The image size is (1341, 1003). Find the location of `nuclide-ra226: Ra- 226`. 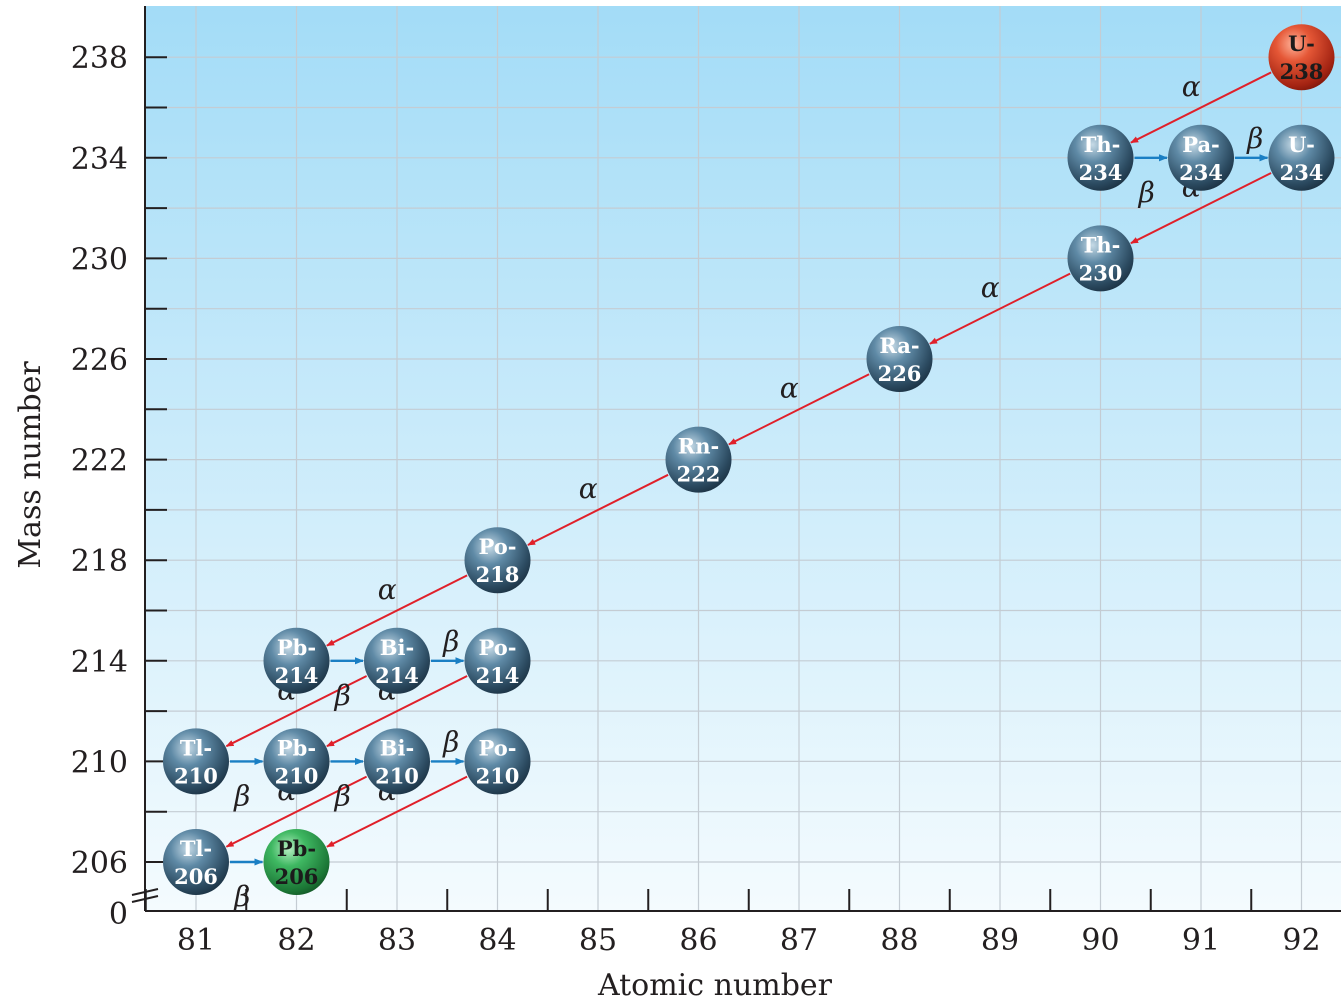

nuclide-ra226: Ra- 226 is located at coordinates (899, 359).